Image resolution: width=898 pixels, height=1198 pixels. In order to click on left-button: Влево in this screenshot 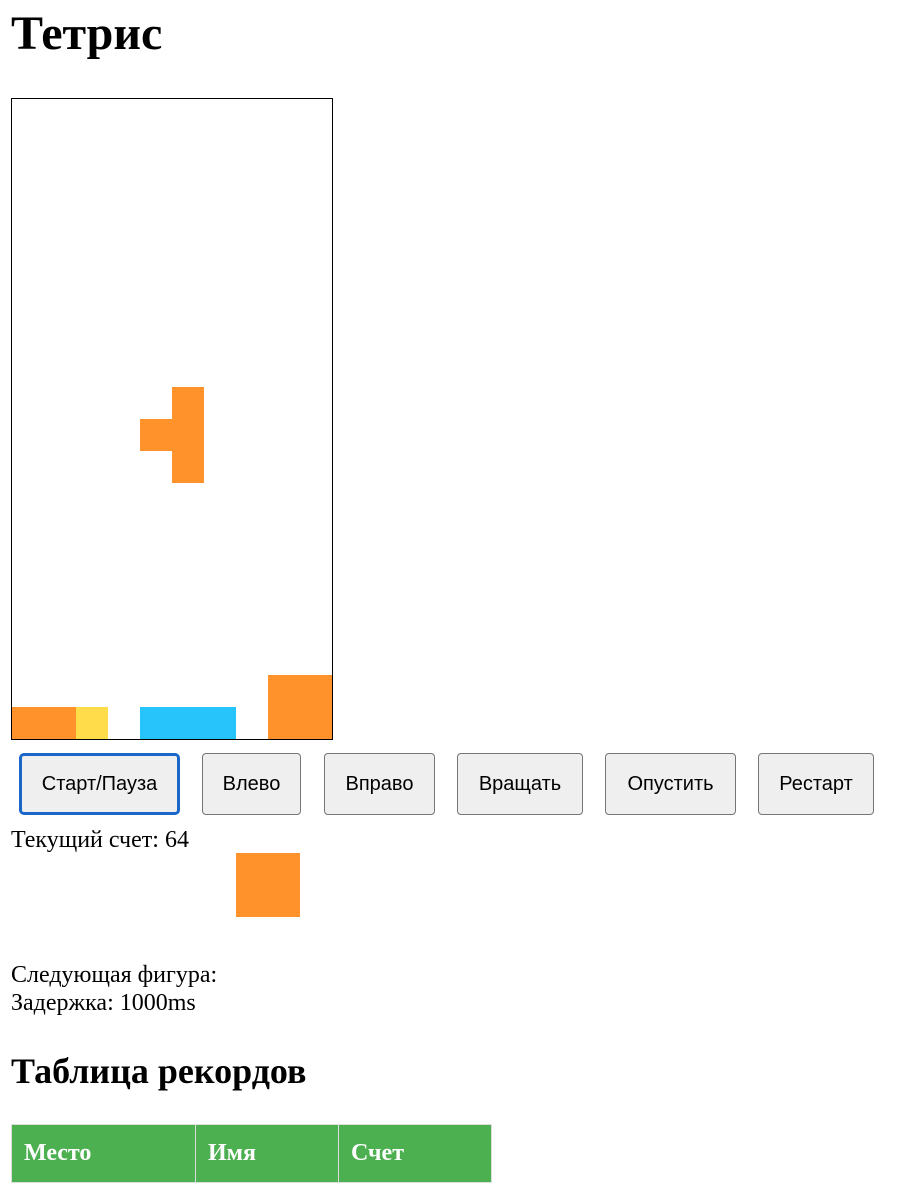, I will do `click(251, 784)`.